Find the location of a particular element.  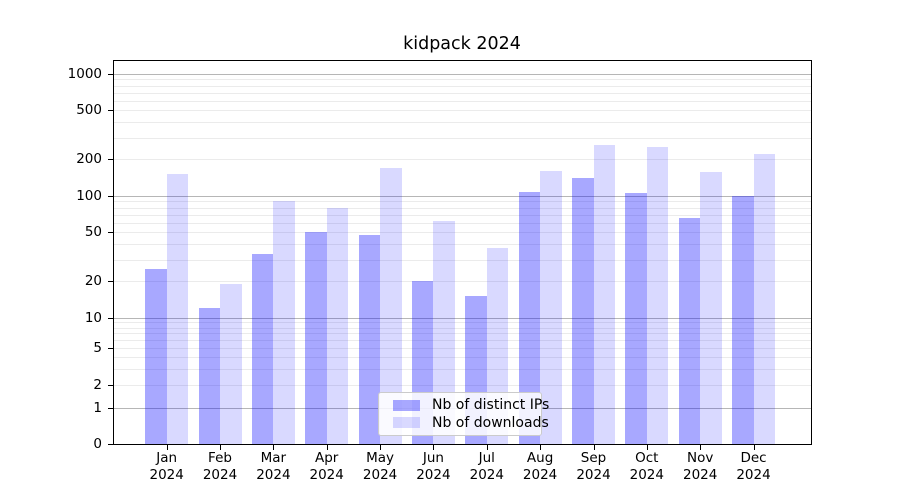

x-tick-label-mar: Mar 2024 is located at coordinates (273, 466).